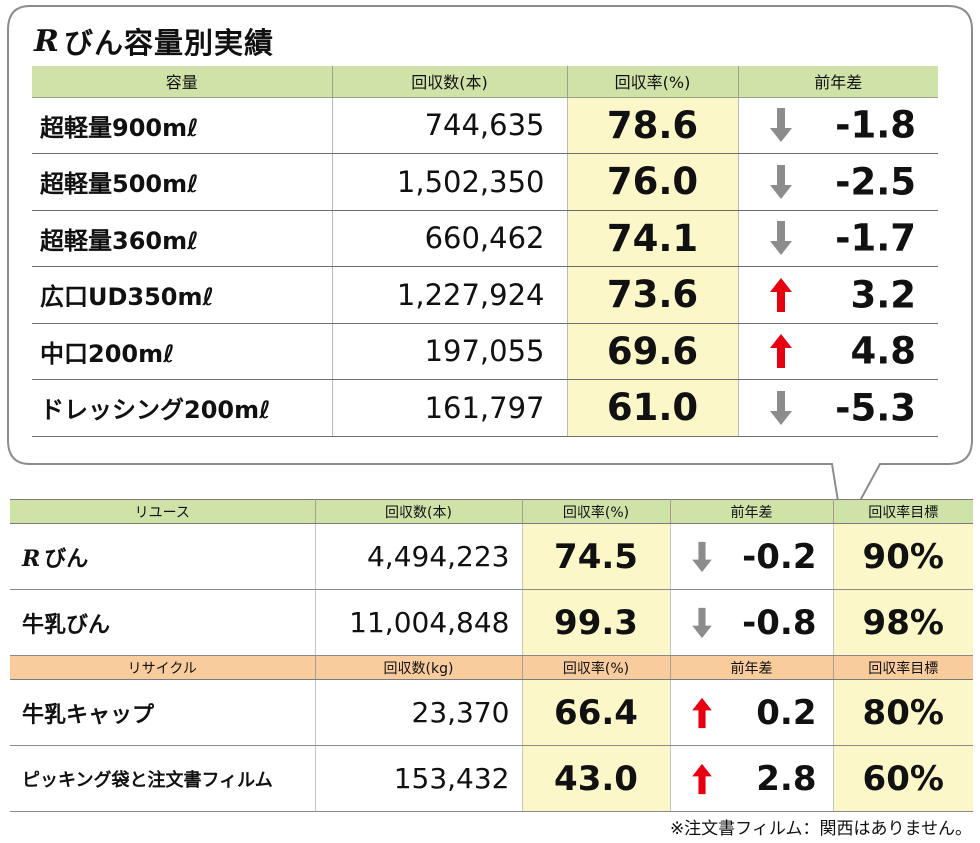  Describe the element at coordinates (163, 778) in the screenshot. I see `row-name: ピッキング袋と注文書フィルム` at that location.